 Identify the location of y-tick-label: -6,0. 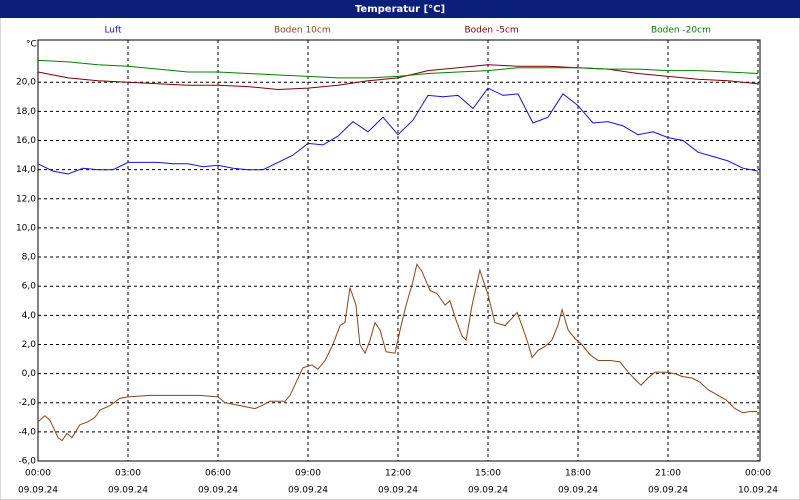
(27, 462).